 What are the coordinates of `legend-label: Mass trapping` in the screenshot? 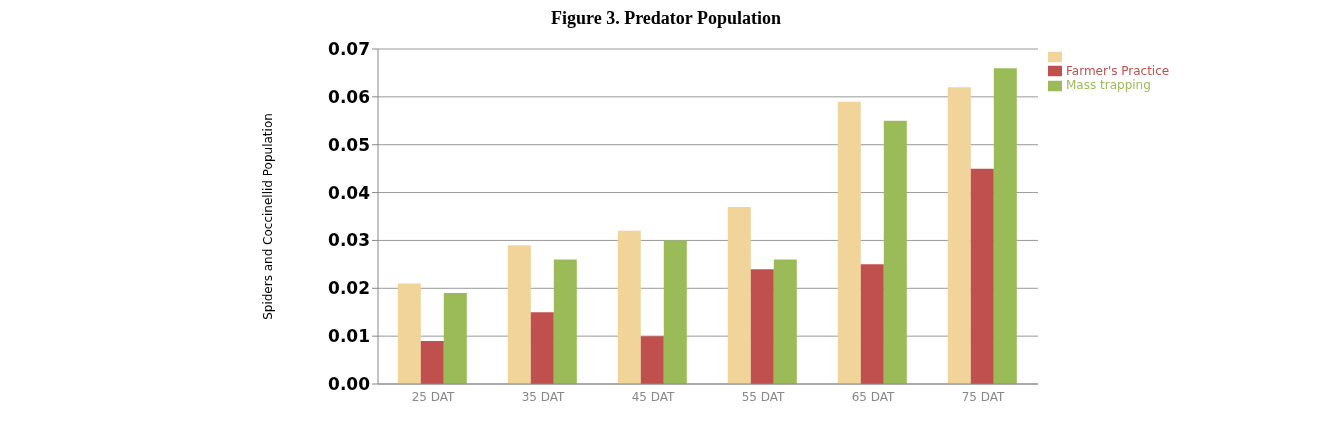 It's located at (1108, 85).